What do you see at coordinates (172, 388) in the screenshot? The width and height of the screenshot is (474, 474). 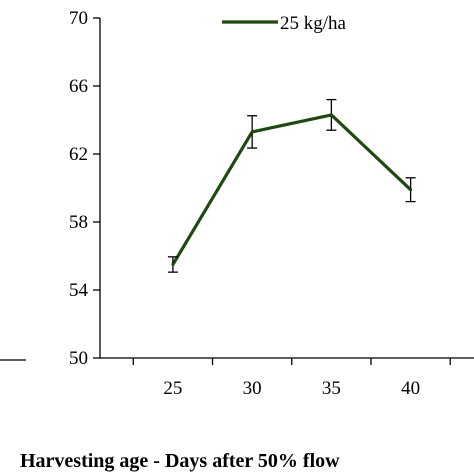 I see `x-tick-label: 25` at bounding box center [172, 388].